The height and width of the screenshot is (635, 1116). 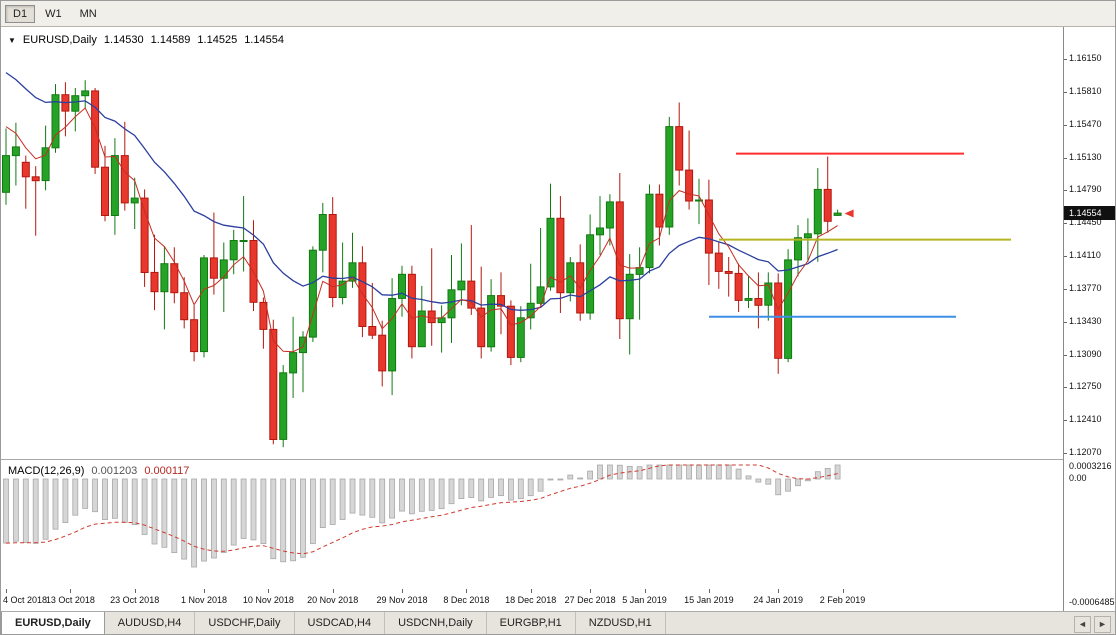 I want to click on time-axis-label: 5 Jan 2019, so click(x=644, y=600).